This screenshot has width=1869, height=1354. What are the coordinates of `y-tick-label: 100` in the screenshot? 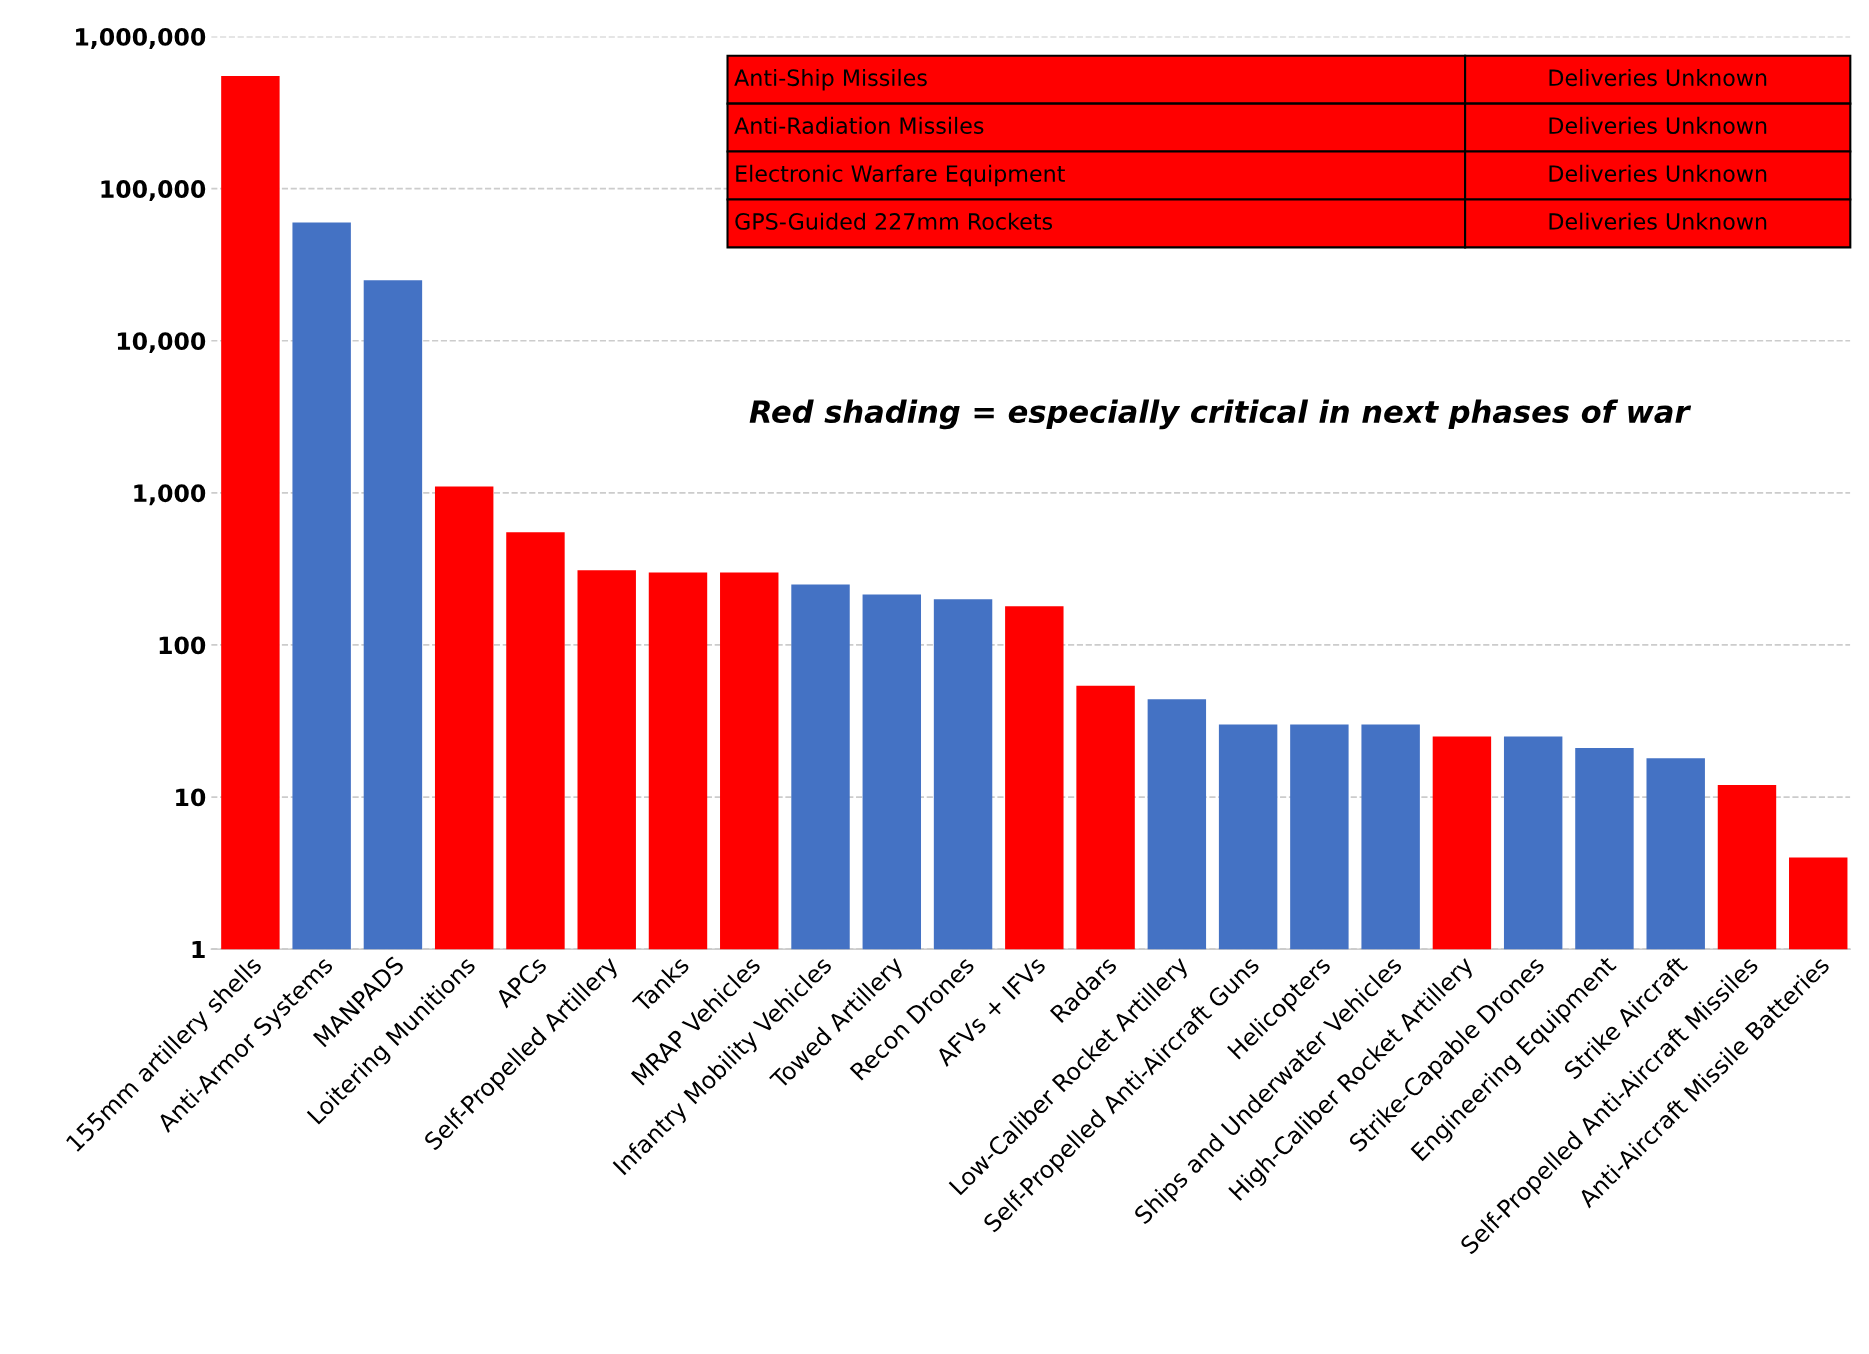 It's located at (182, 645).